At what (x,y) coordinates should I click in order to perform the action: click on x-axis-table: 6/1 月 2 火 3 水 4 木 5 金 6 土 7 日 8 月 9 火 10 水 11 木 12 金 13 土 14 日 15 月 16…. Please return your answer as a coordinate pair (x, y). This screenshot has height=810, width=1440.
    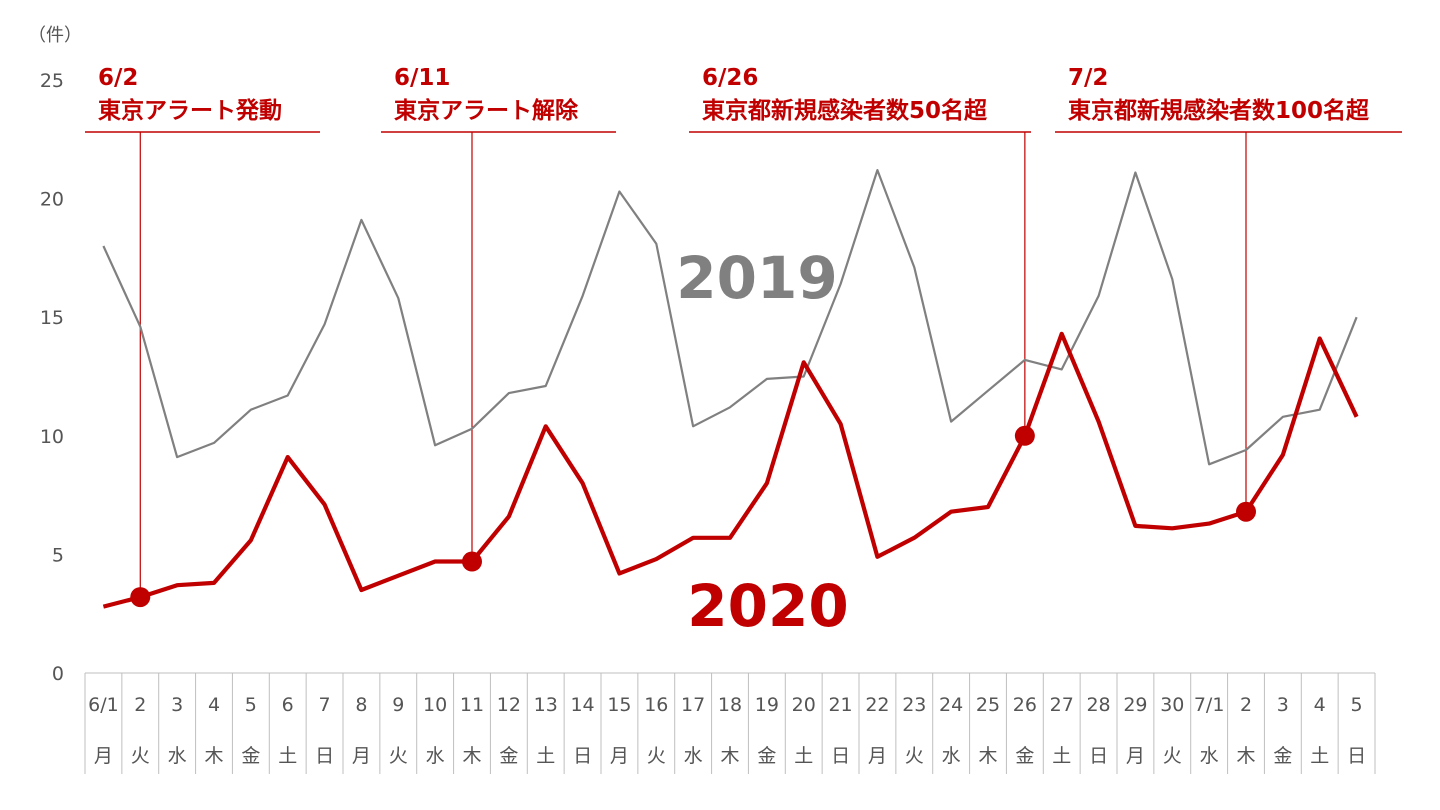
    Looking at the image, I should click on (730, 723).